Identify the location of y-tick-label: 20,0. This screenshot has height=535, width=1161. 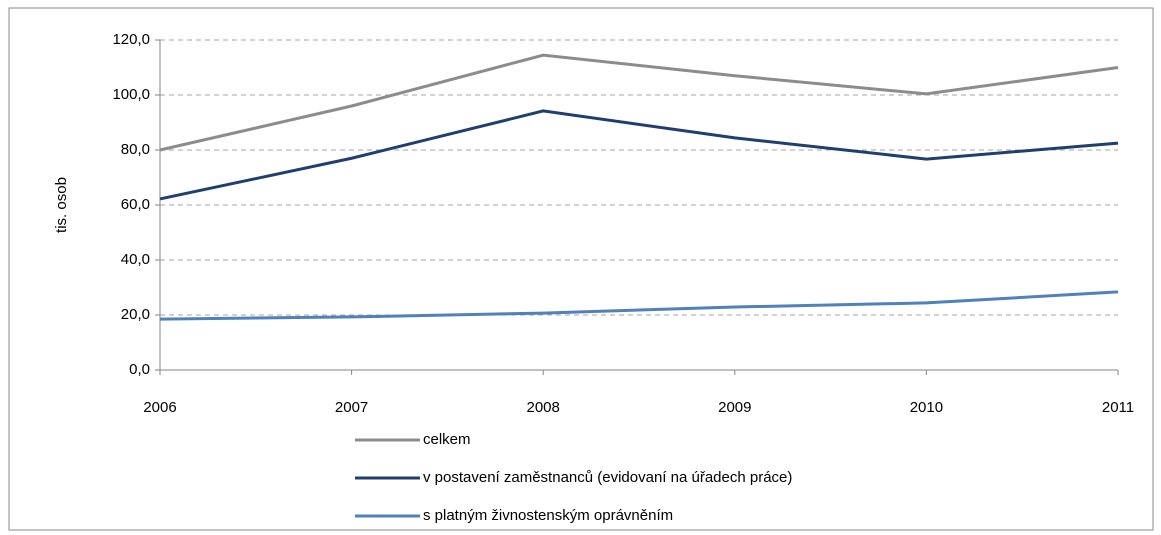
(135, 314).